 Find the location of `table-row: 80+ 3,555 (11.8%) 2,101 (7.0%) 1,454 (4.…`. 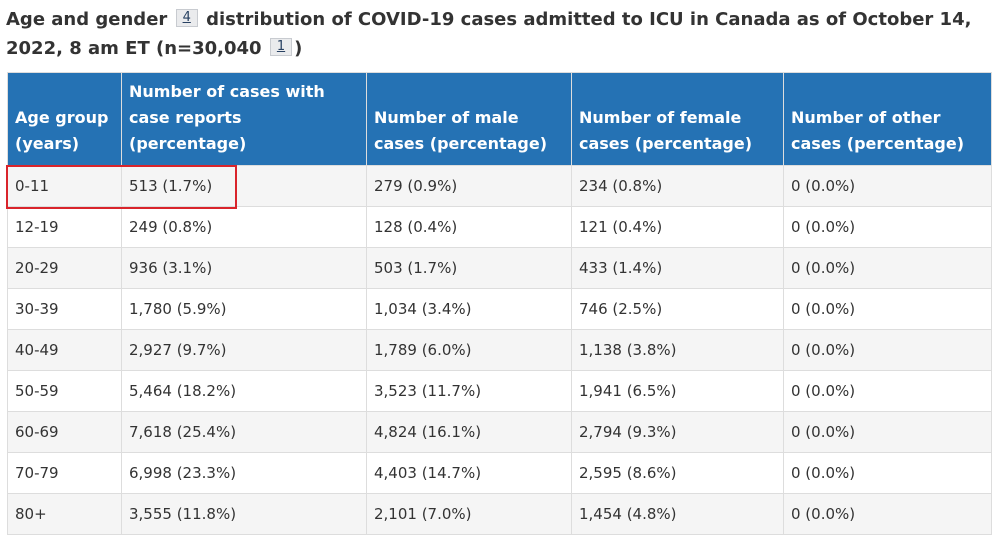

table-row: 80+ 3,555 (11.8%) 2,101 (7.0%) 1,454 (4.… is located at coordinates (499, 514).